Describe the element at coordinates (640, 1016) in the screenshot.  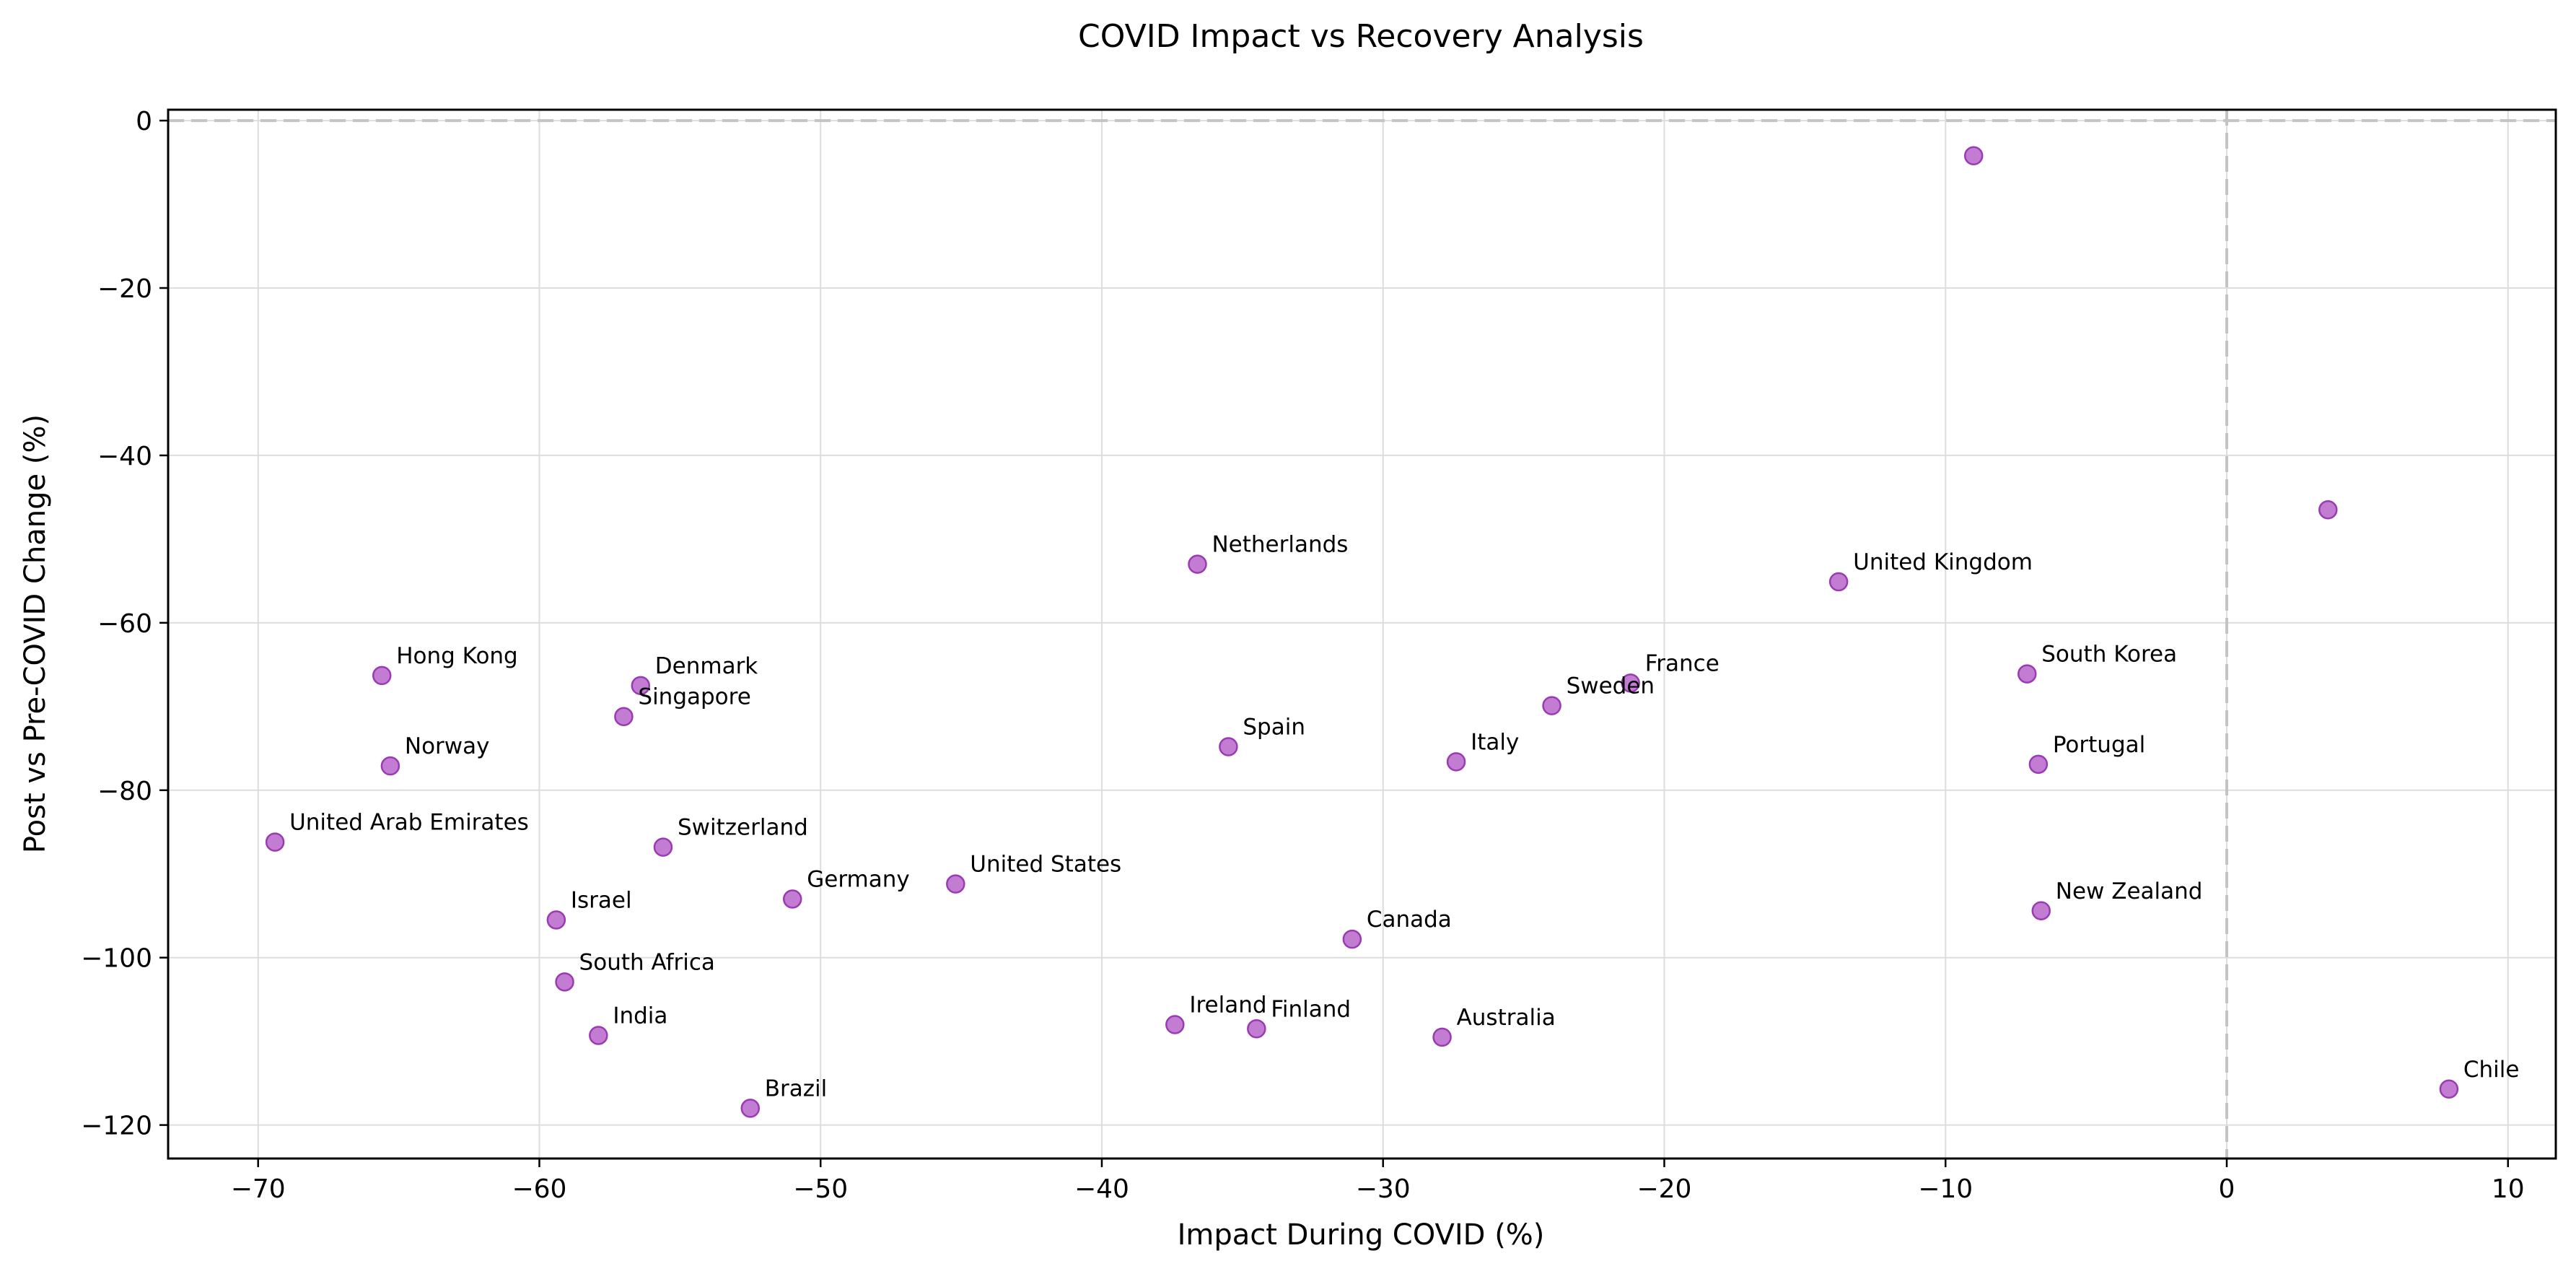
I see `data-point-label: India` at that location.